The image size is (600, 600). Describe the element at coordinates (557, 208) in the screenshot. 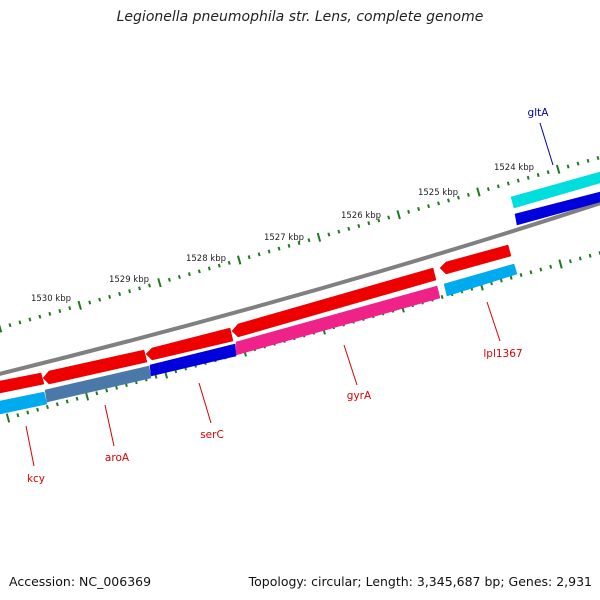

I see `feature-gltA-blue-bar` at that location.